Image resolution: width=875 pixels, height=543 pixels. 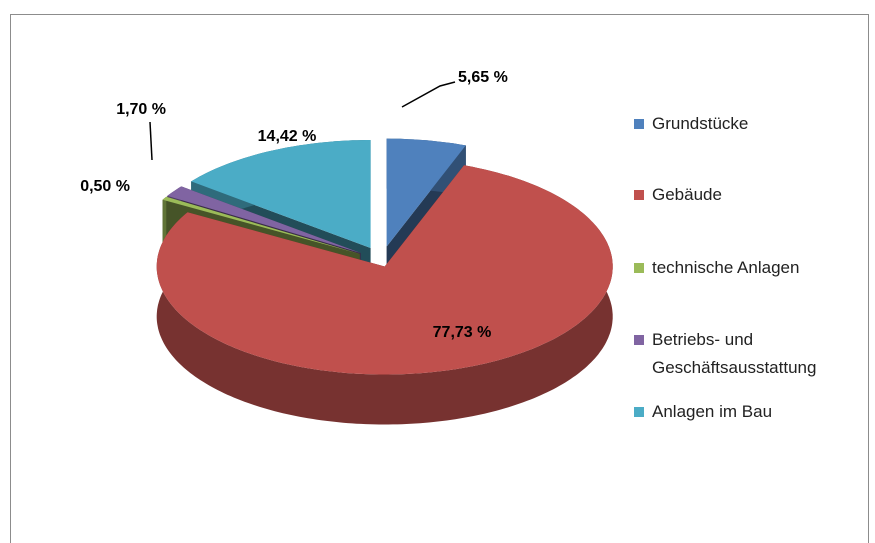 I want to click on legend-label: Gebäude, so click(x=687, y=194).